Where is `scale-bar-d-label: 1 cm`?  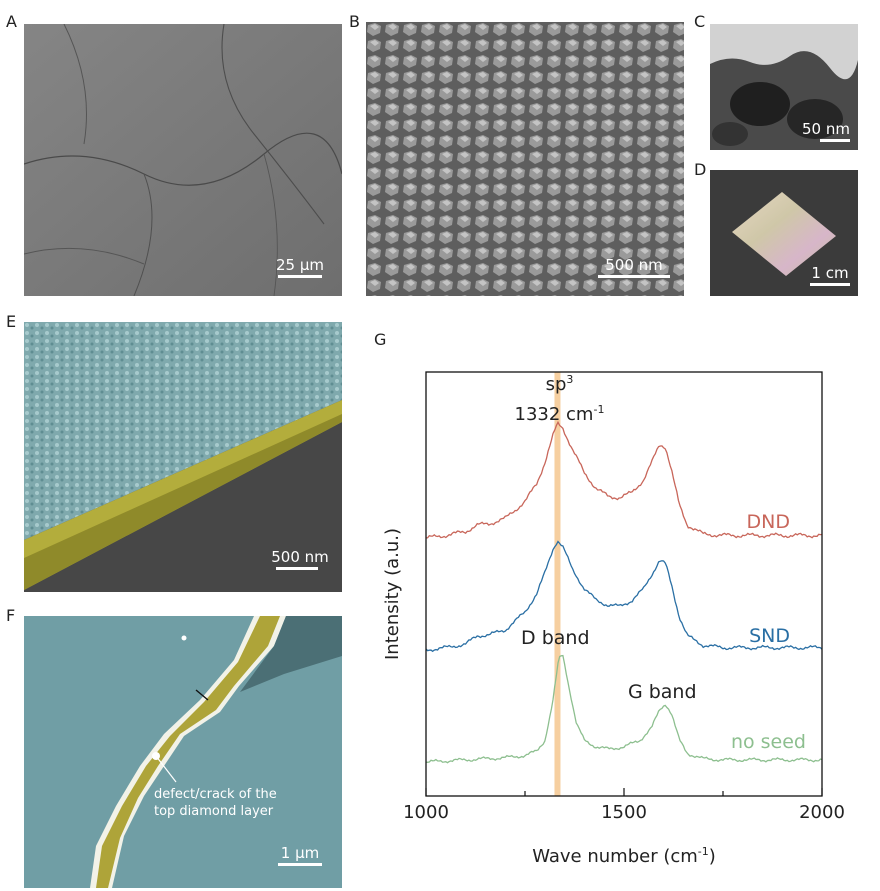
scale-bar-d-label: 1 cm is located at coordinates (830, 273).